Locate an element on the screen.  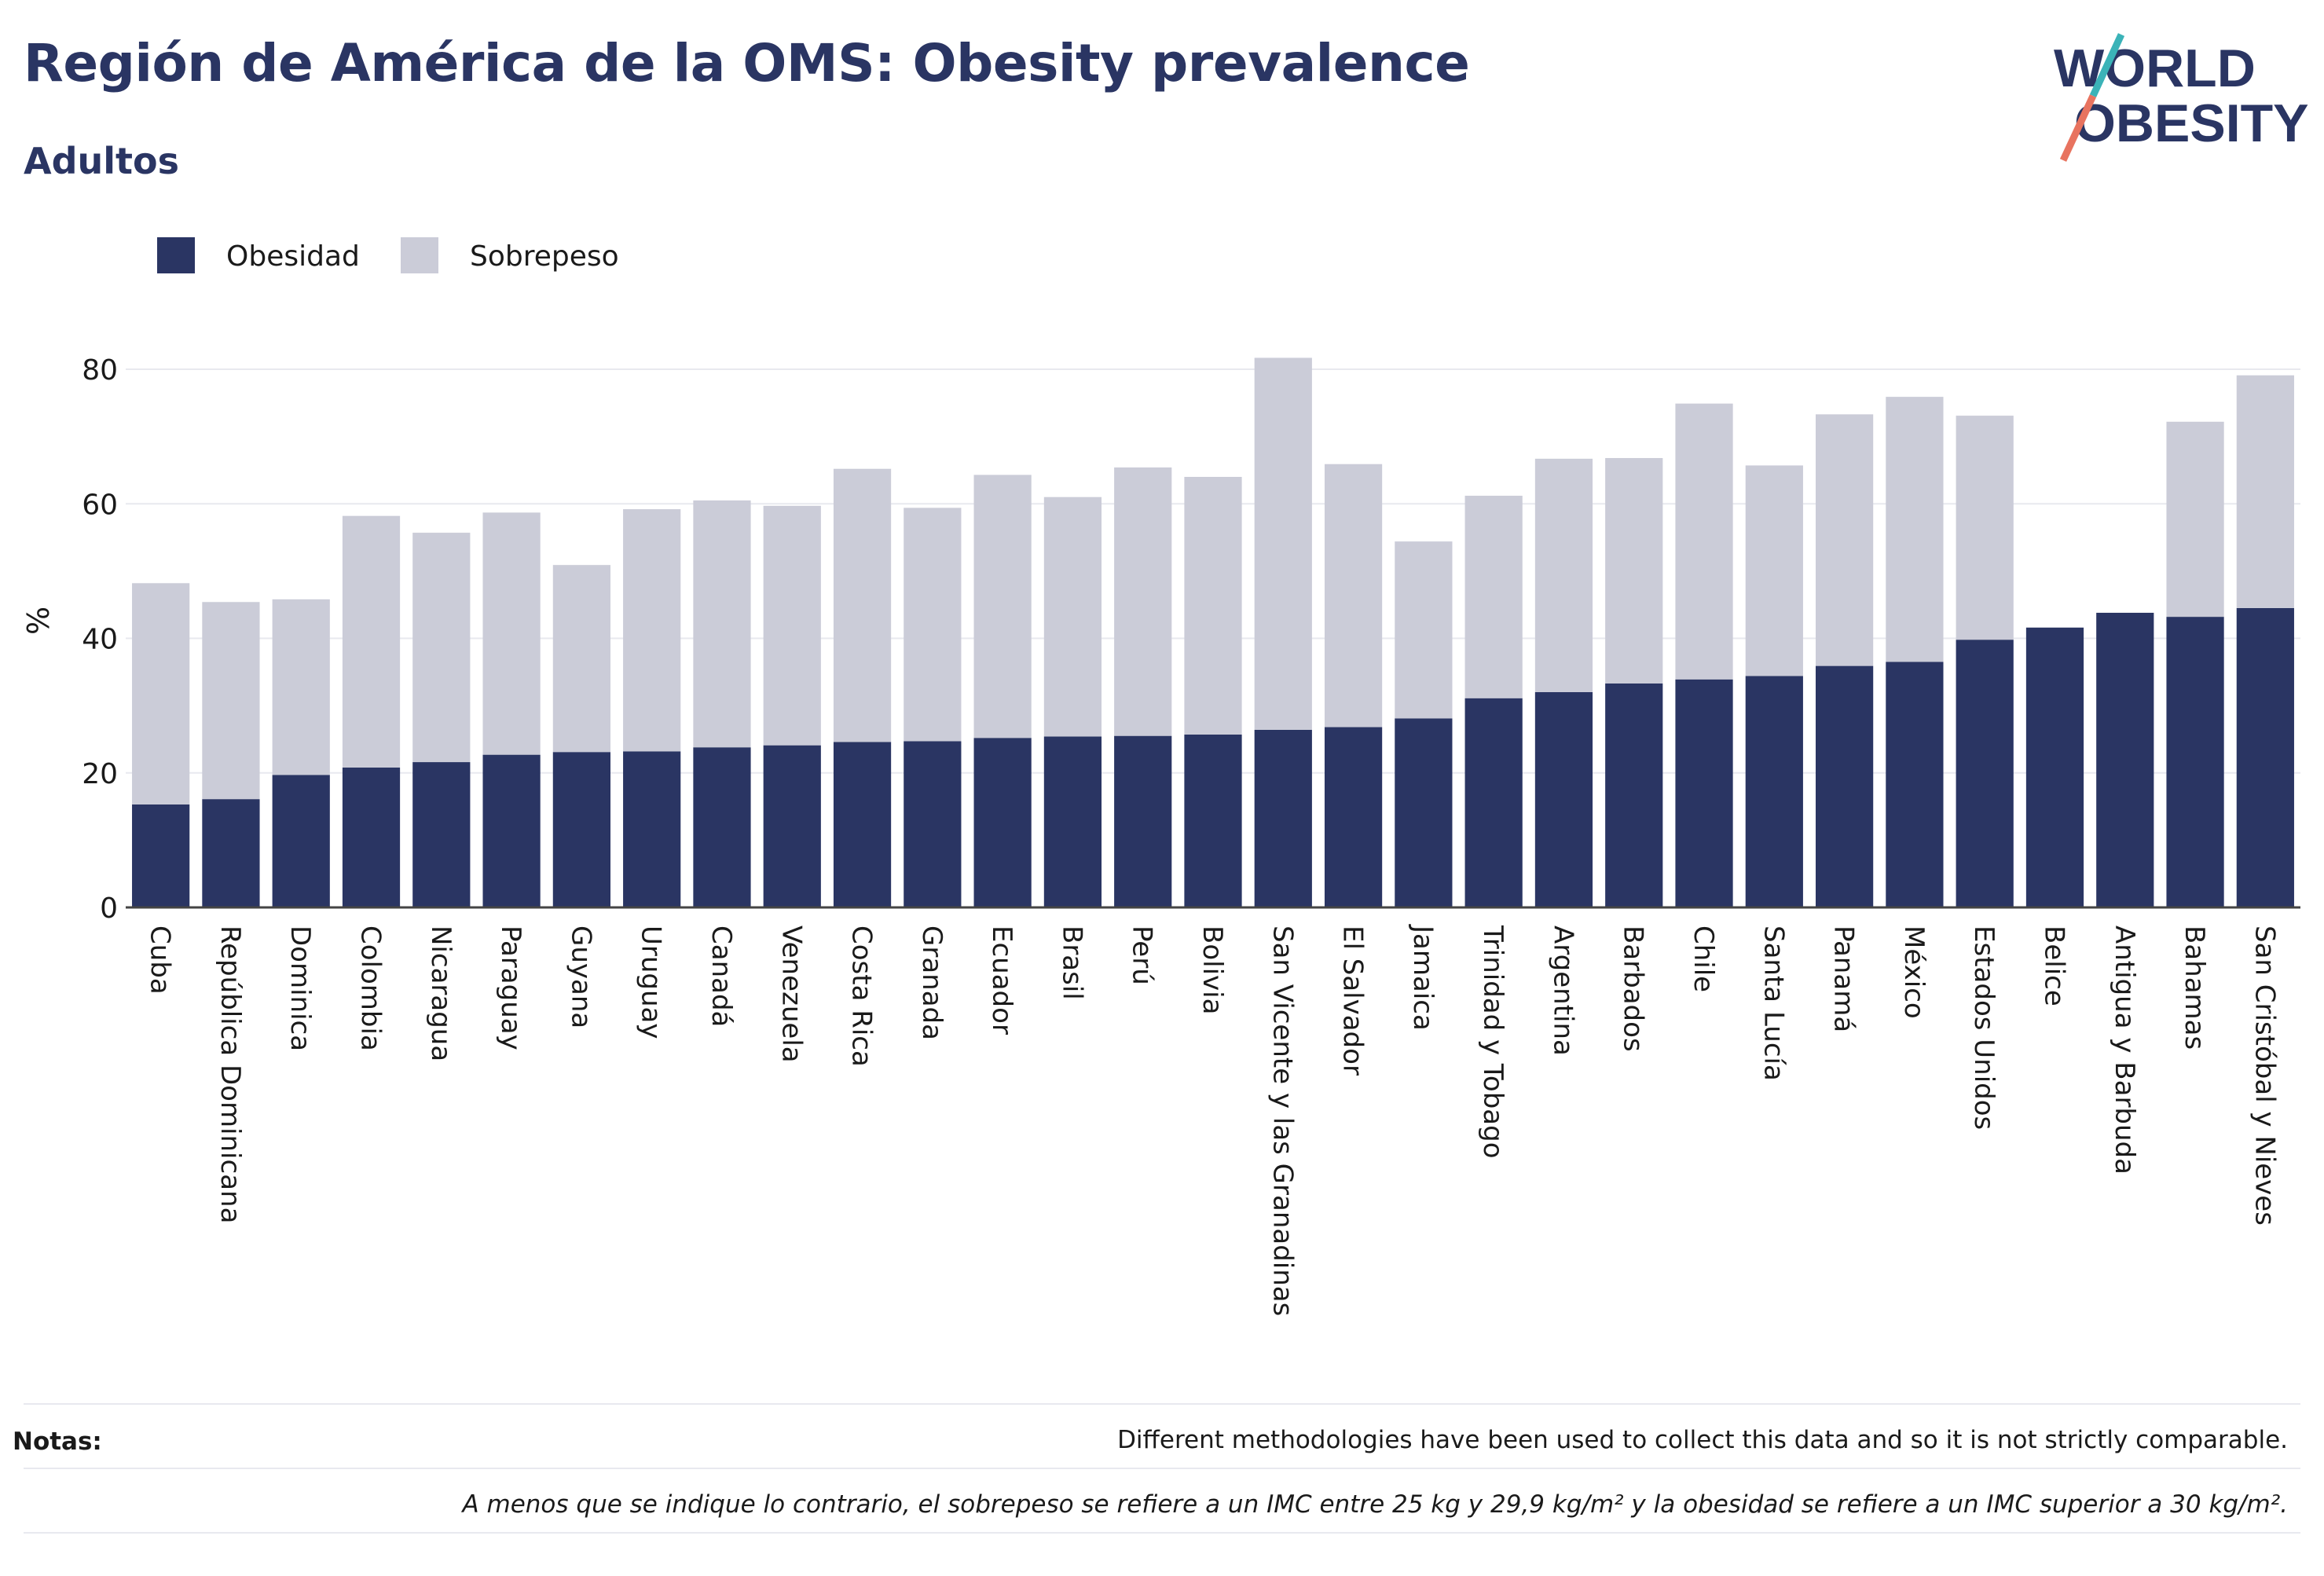
x-tick-label: Trinidad y Tobago is located at coordinates (1492, 1042).